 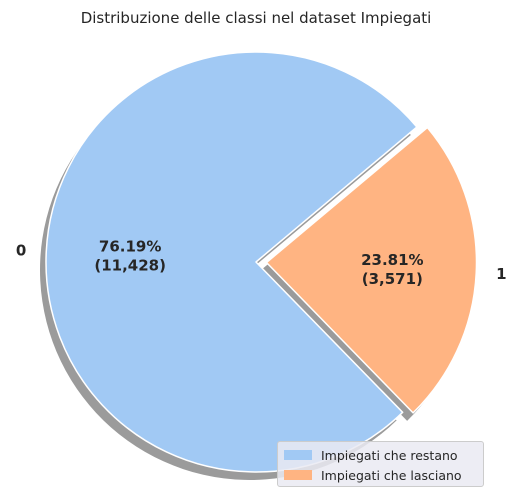 I want to click on legend-swatch-lasciano, so click(x=298, y=475).